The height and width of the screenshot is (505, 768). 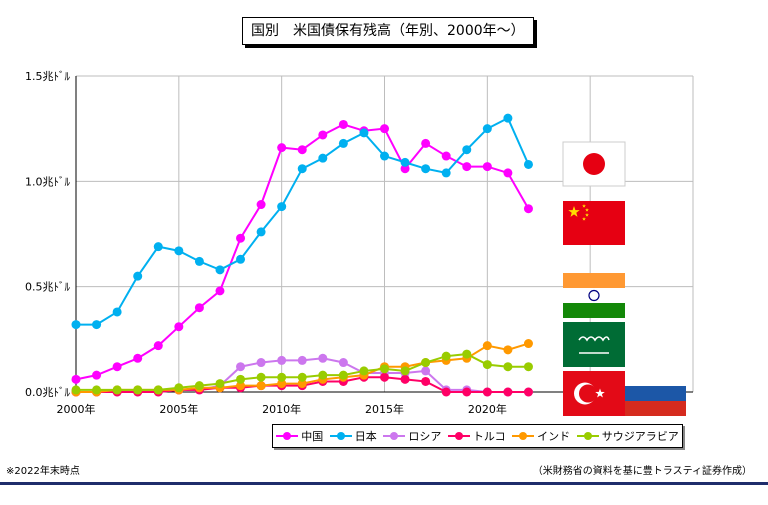 I want to click on russia-flag-icon, so click(x=655, y=393).